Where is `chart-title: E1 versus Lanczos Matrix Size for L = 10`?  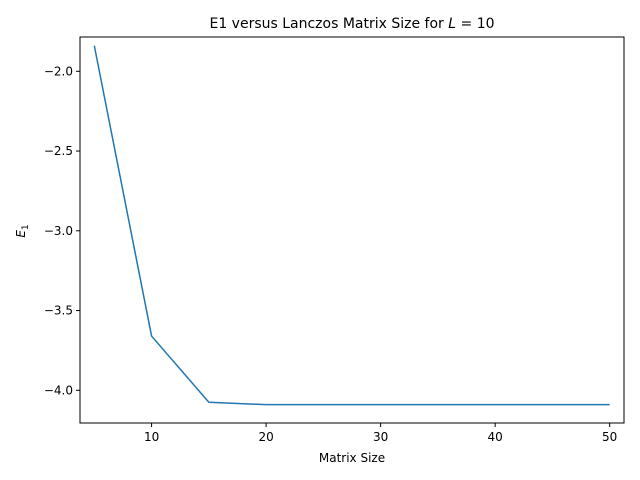 chart-title: E1 versus Lanczos Matrix Size for L = 10 is located at coordinates (351, 24).